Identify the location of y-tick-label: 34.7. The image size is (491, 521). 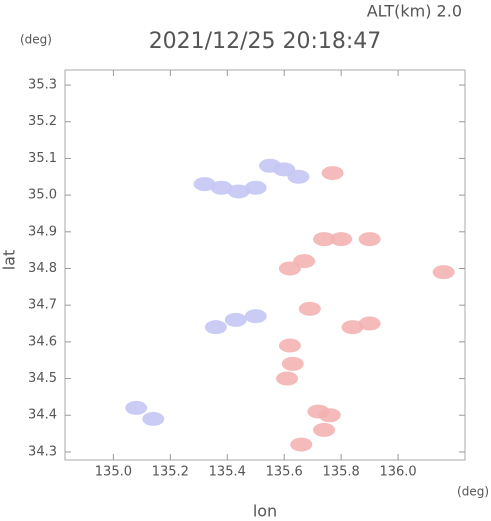
(42, 305).